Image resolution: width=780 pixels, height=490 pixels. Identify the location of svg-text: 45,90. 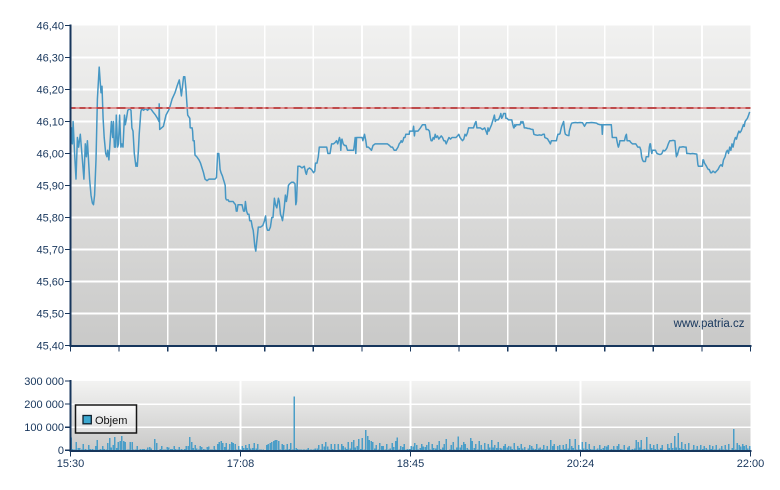
(50, 187).